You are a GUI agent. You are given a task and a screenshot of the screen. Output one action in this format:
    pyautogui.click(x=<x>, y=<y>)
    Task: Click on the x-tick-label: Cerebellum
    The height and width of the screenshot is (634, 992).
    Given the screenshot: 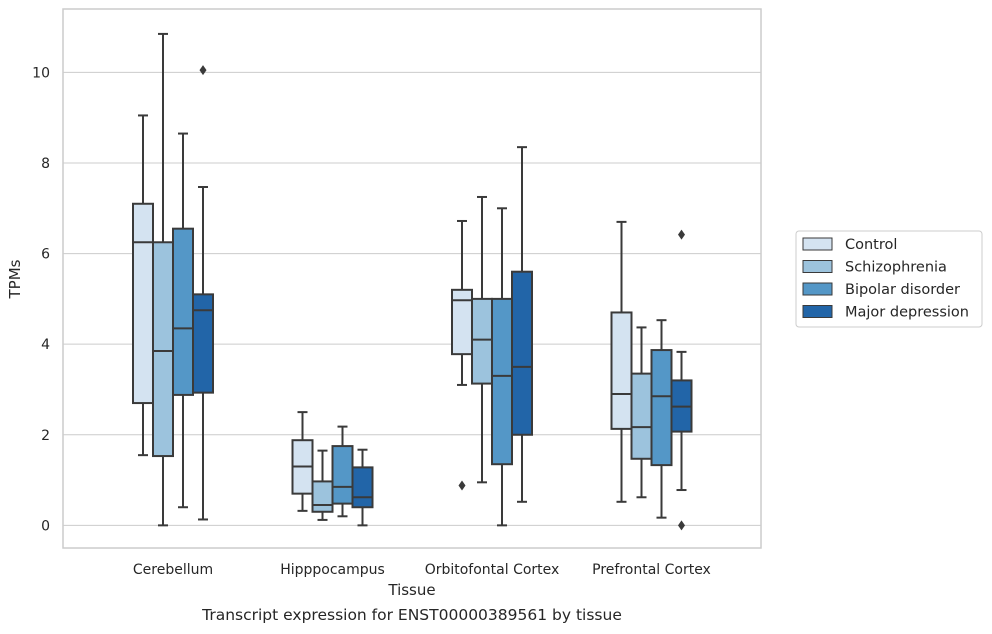 What is the action you would take?
    pyautogui.click(x=173, y=570)
    